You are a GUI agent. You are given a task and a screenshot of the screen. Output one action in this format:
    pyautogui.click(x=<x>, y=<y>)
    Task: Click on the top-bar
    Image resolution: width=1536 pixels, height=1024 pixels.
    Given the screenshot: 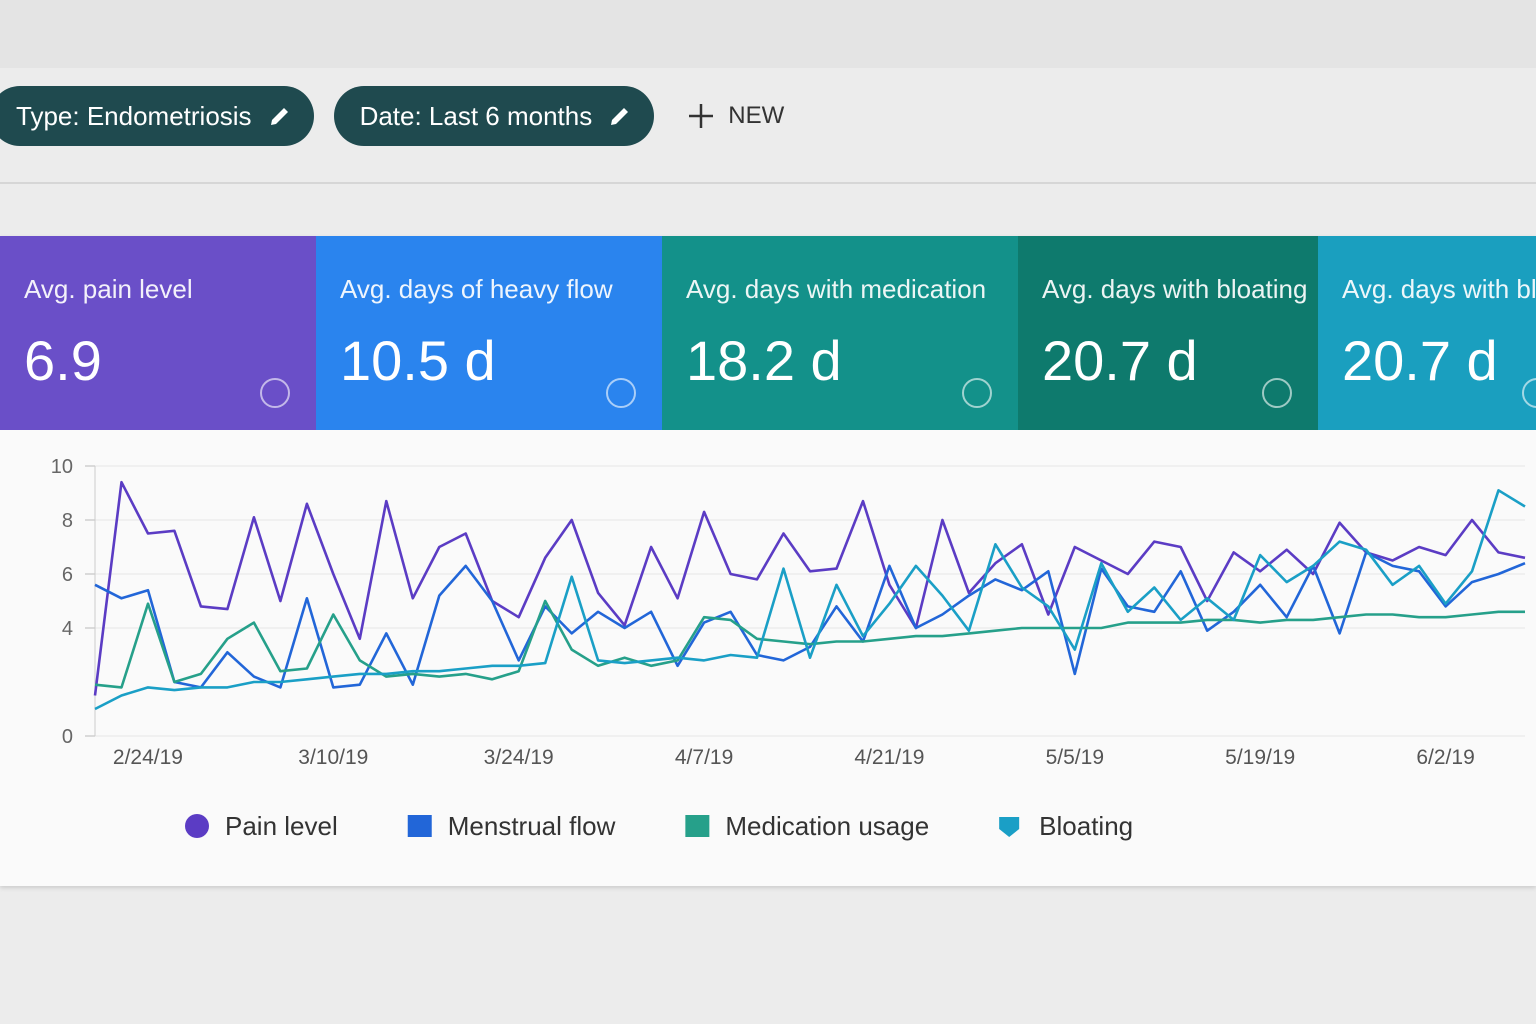 What is the action you would take?
    pyautogui.click(x=768, y=34)
    